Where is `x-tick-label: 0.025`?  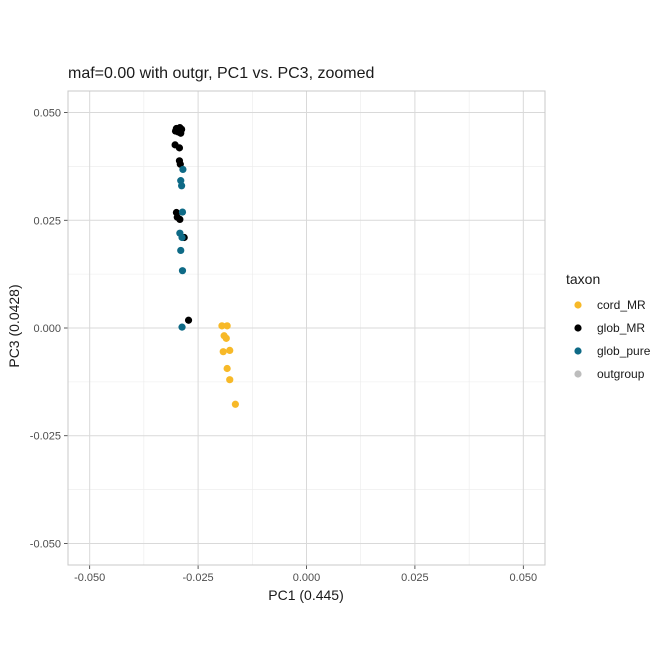 x-tick-label: 0.025 is located at coordinates (415, 578).